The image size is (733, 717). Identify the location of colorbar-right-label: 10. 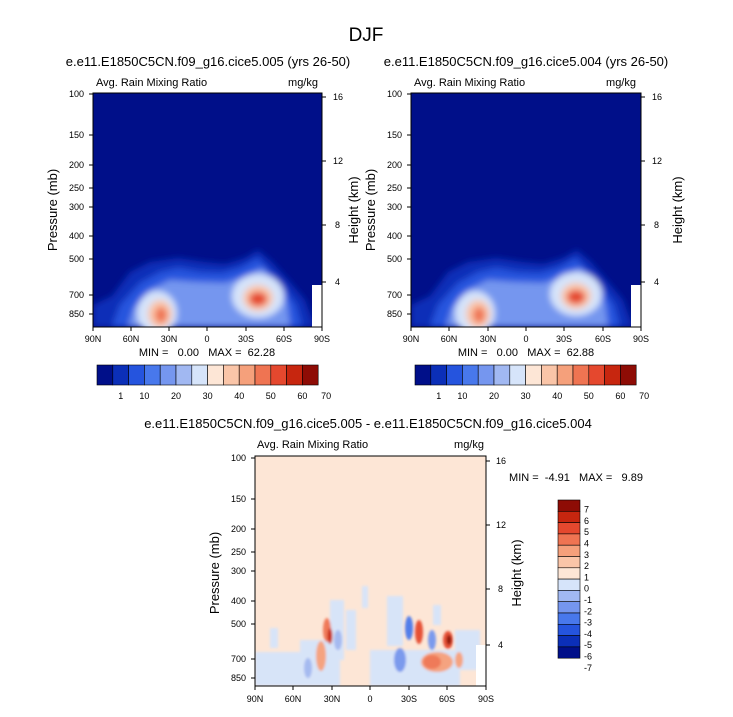
(462, 396).